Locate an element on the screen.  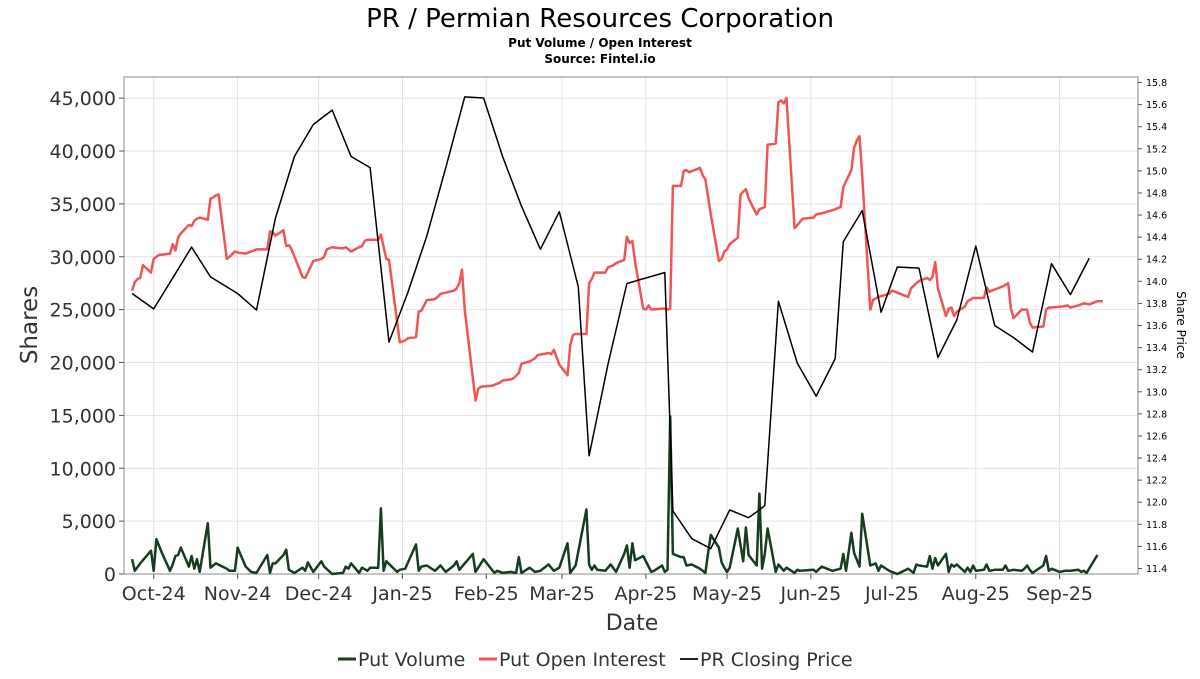
y-left-tick-label: 40,000 is located at coordinates (83, 152).